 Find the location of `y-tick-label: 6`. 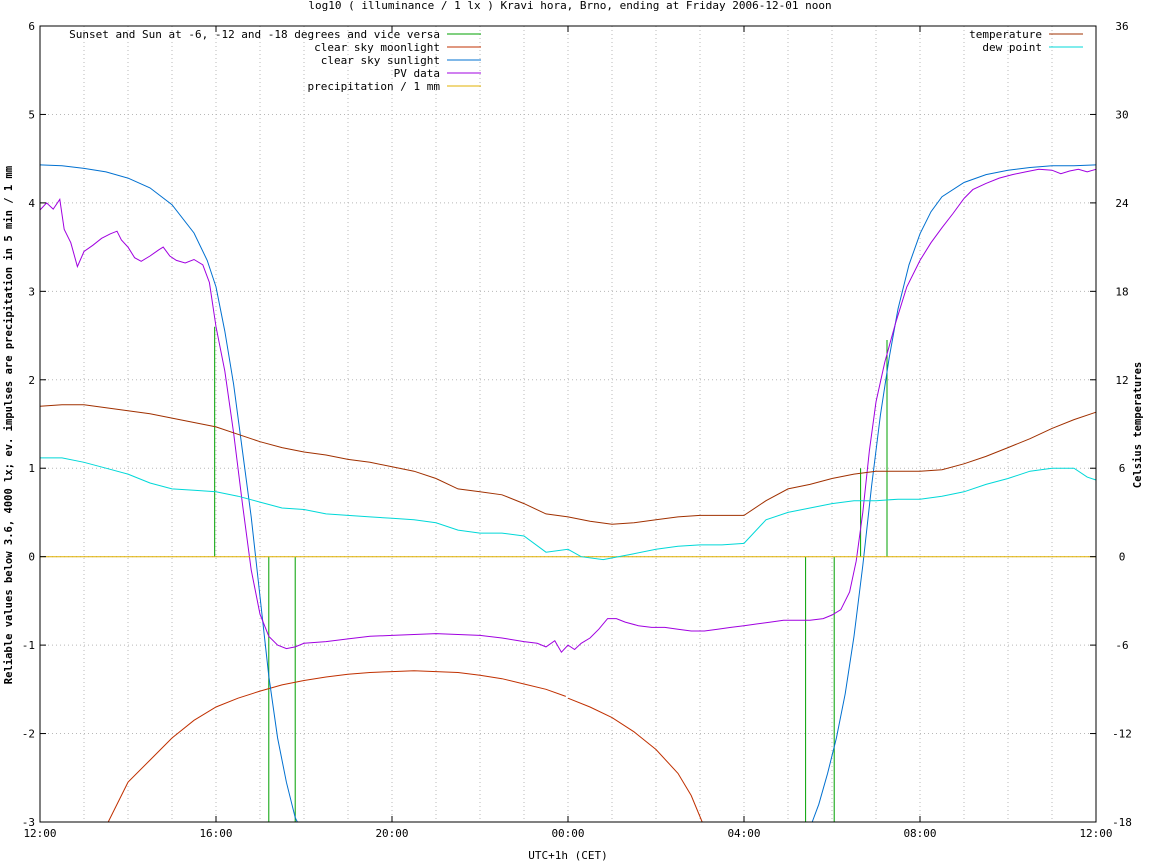

y-tick-label: 6 is located at coordinates (31, 26).